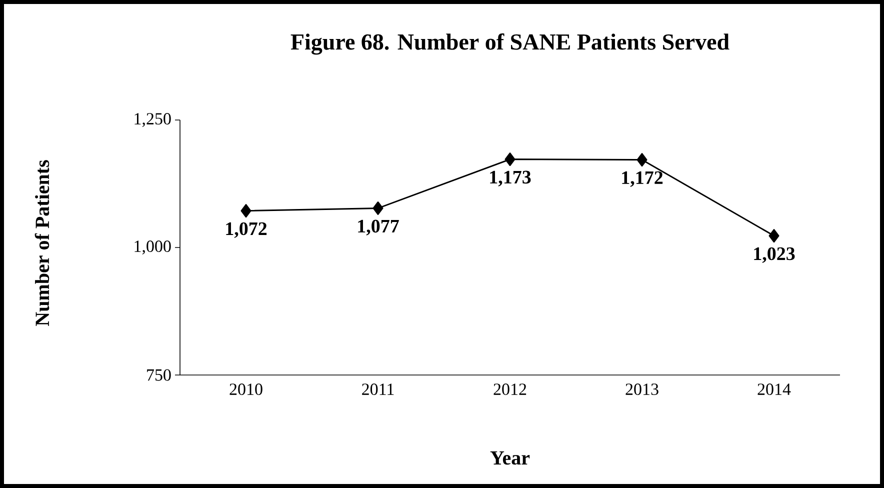 This screenshot has height=488, width=884. Describe the element at coordinates (42, 243) in the screenshot. I see `y-axis-title: Number of Patients` at that location.